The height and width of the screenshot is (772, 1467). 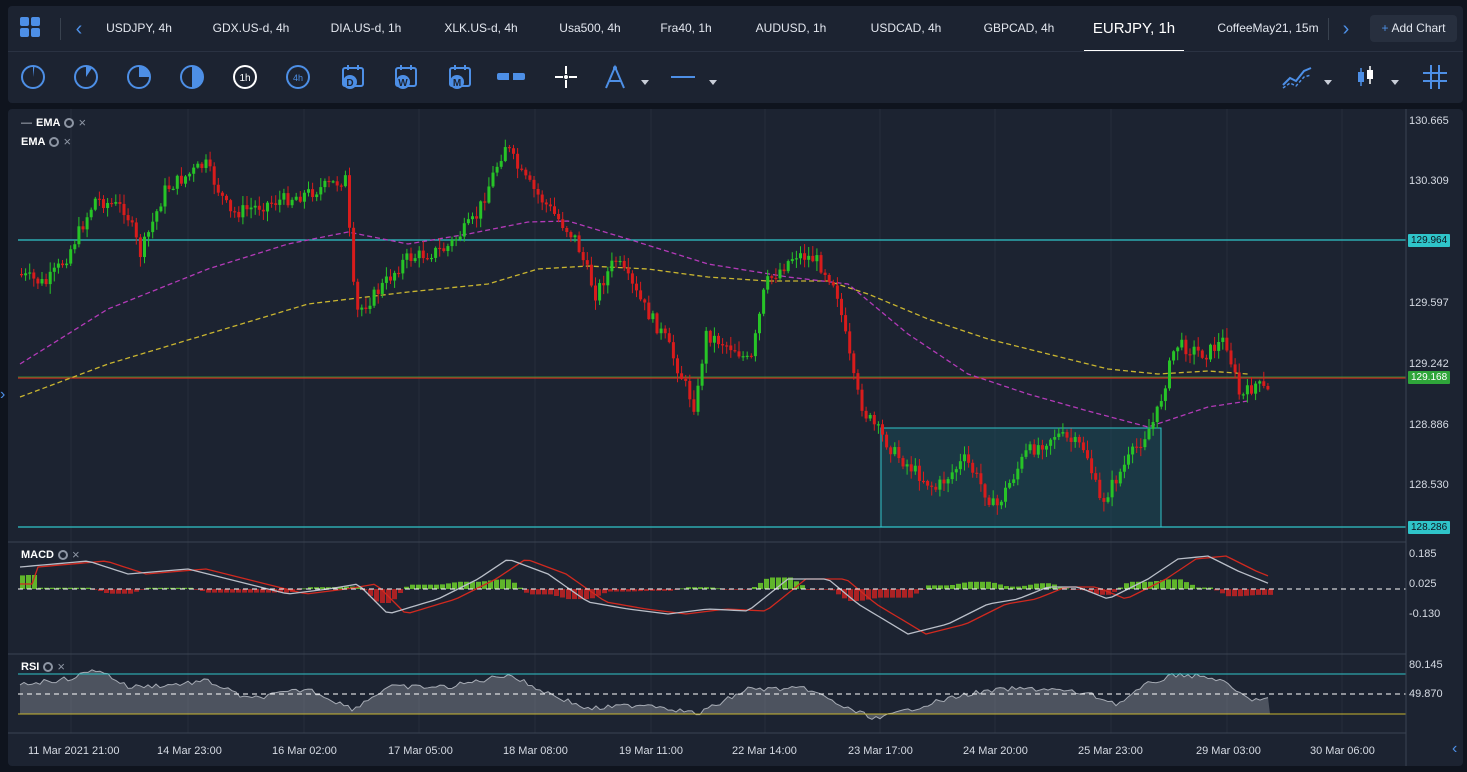 I want to click on ema-legend-1: — EMA ×, so click(x=54, y=122).